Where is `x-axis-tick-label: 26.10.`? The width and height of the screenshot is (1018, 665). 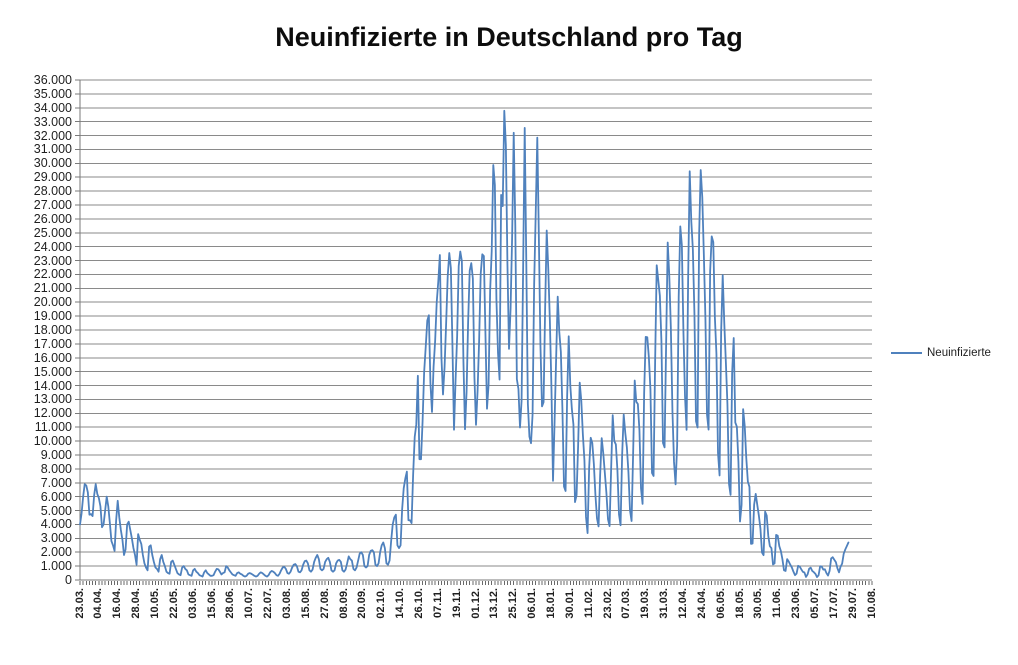
x-axis-tick-label: 26.10. is located at coordinates (418, 603).